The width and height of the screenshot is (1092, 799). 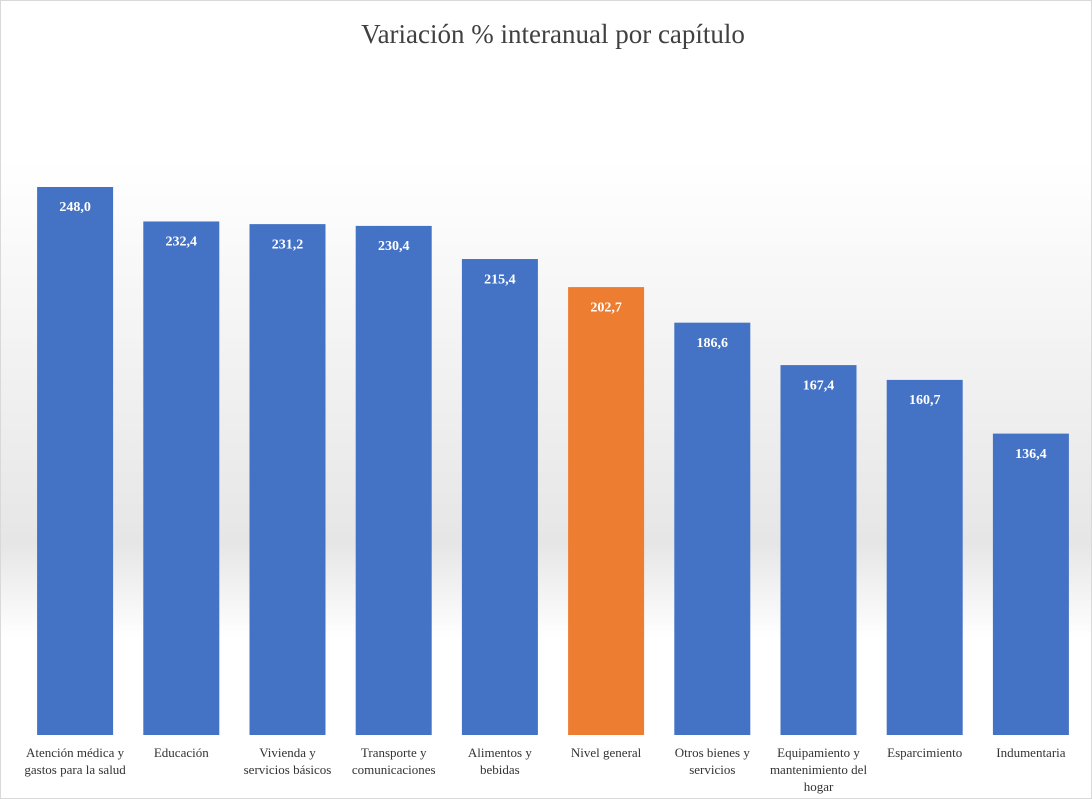 What do you see at coordinates (713, 343) in the screenshot?
I see `data-label: 186,6` at bounding box center [713, 343].